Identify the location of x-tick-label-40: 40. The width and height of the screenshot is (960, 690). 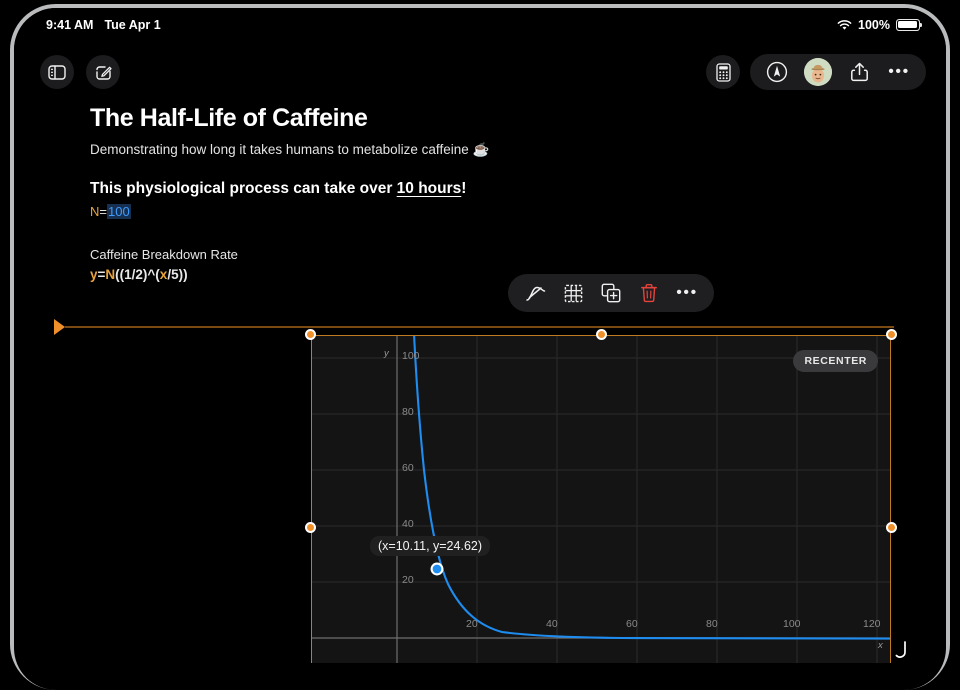
(552, 624).